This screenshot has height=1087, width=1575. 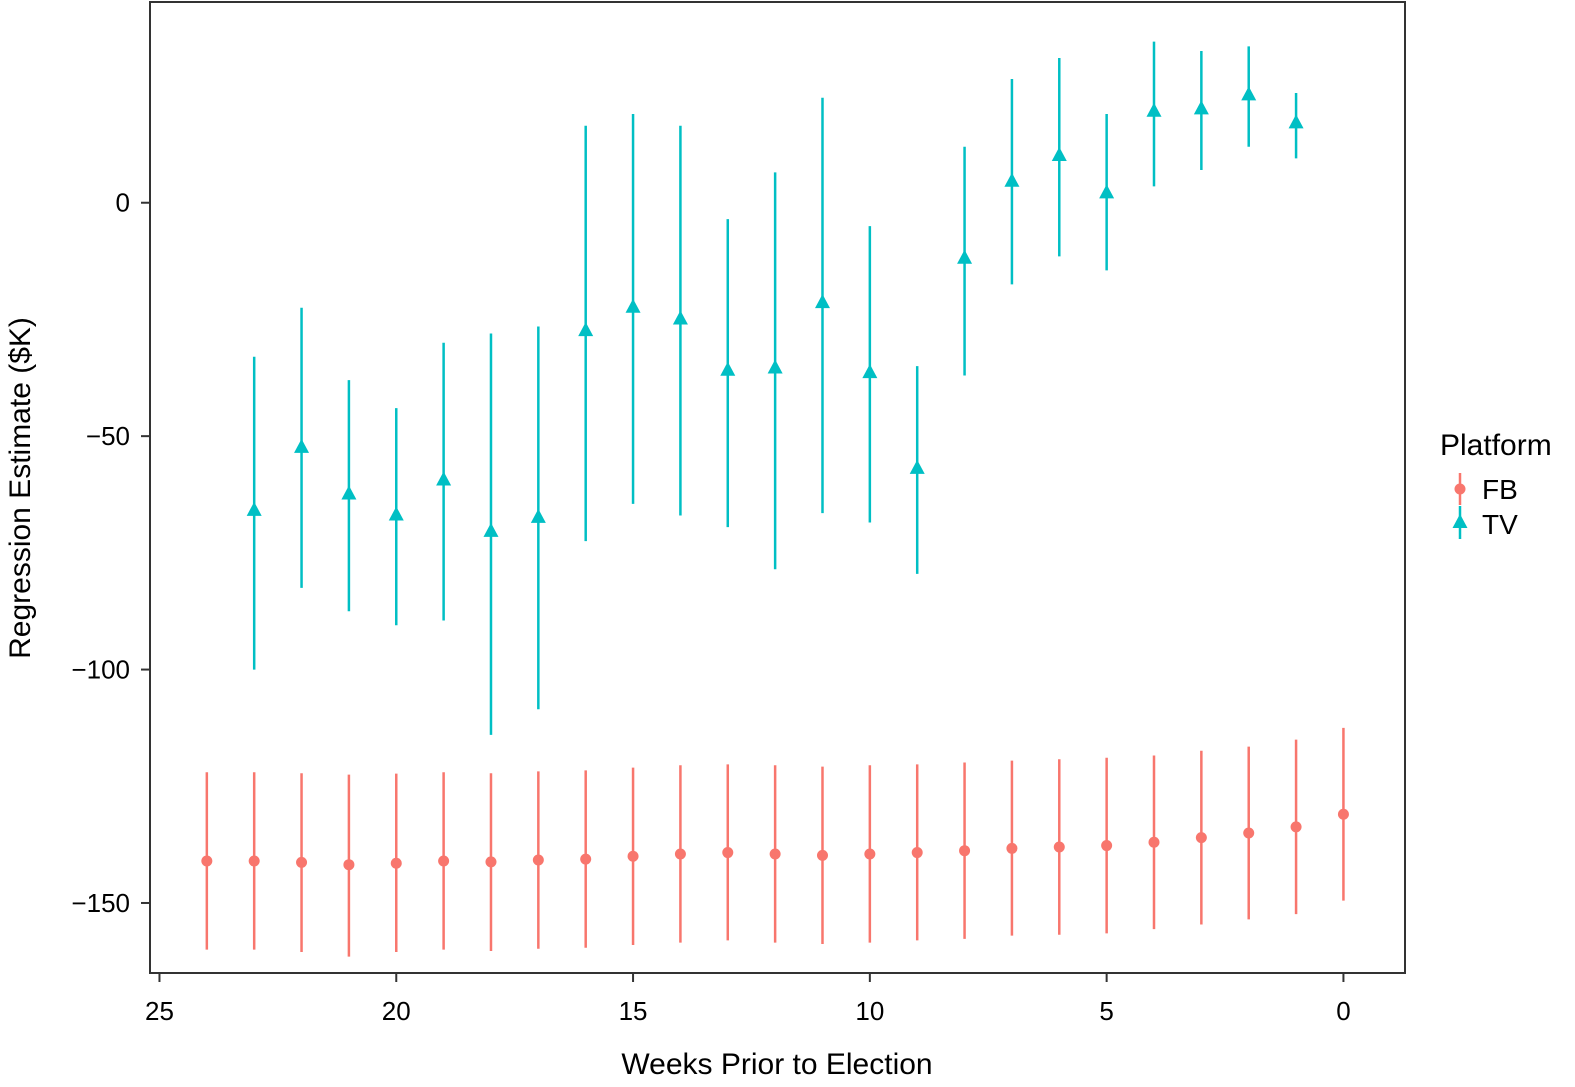 I want to click on x-tick-label: 10, so click(x=869, y=1011).